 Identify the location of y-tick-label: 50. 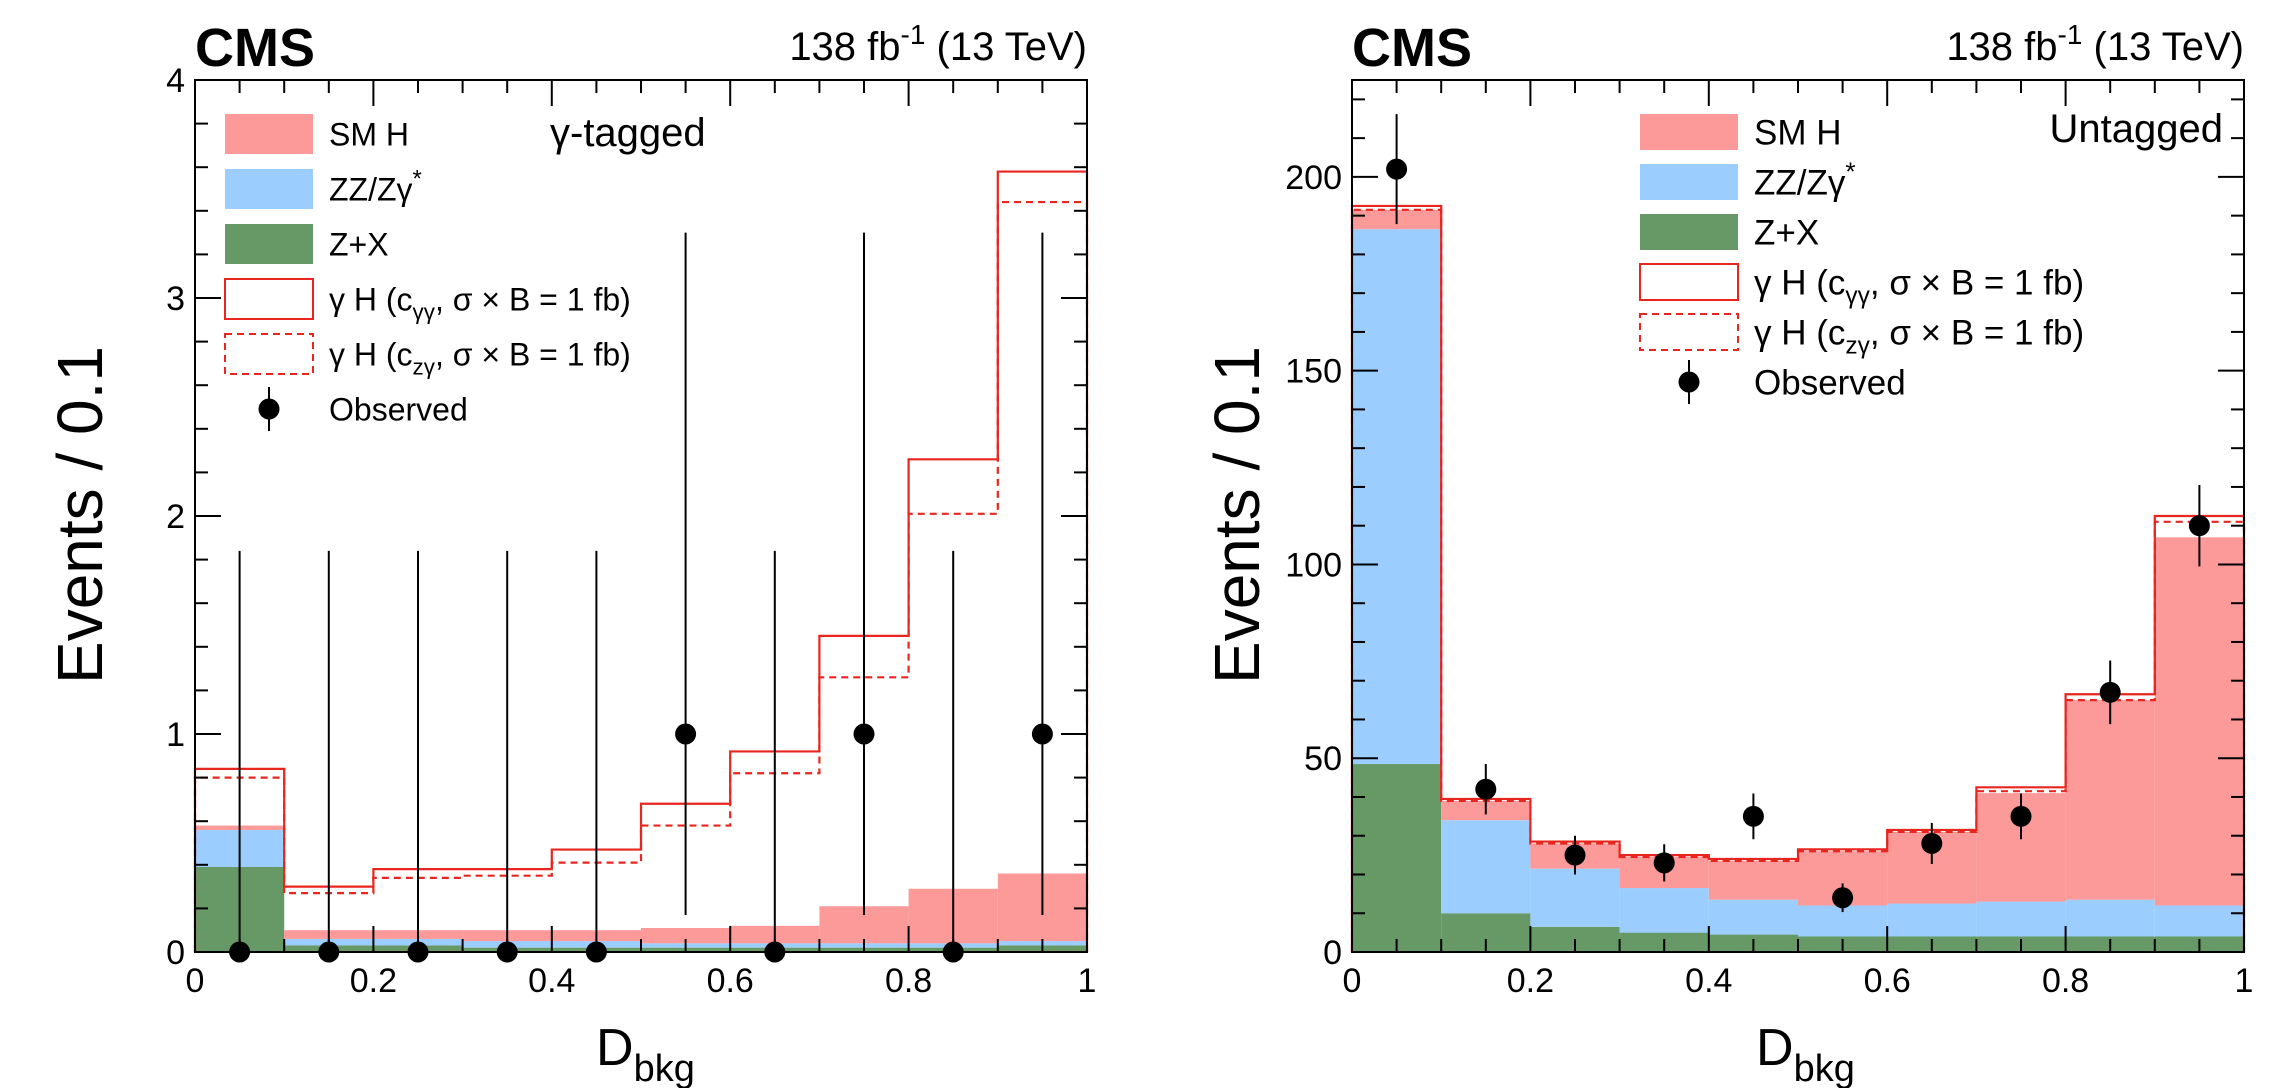
(1323, 759).